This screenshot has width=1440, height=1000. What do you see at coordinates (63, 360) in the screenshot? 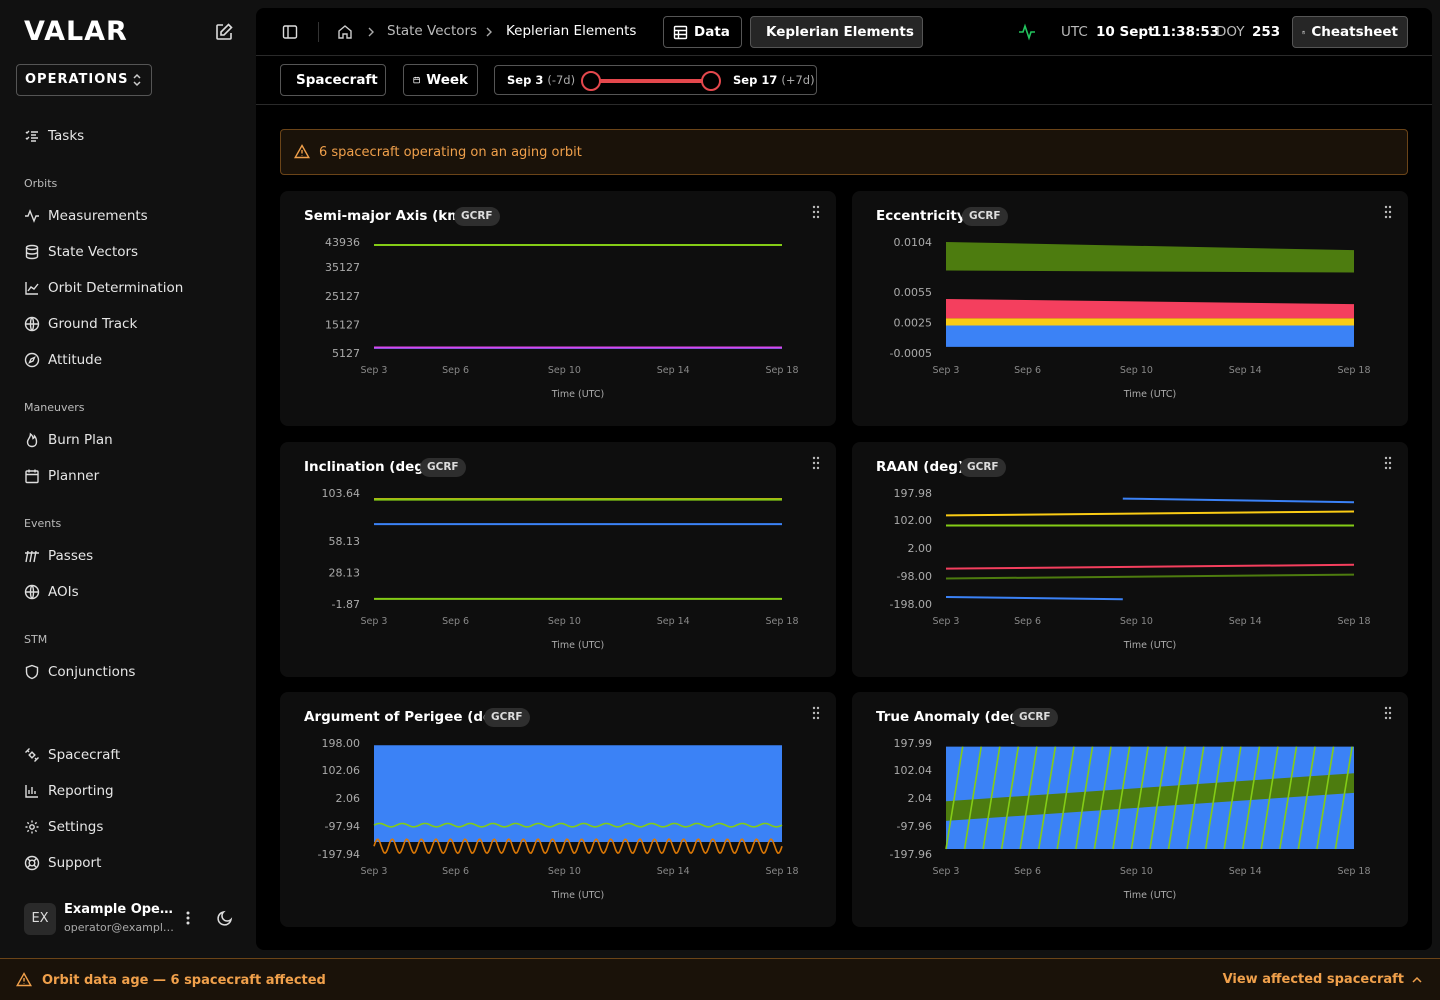
I see `sidebar-item-attitude: Attitude` at bounding box center [63, 360].